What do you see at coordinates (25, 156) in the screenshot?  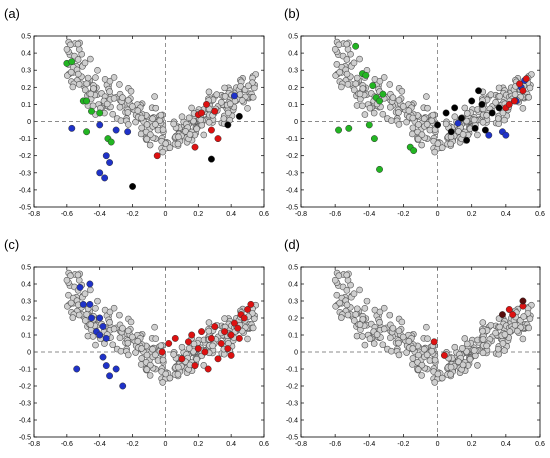 I see `y-tick-label: -0.2` at bounding box center [25, 156].